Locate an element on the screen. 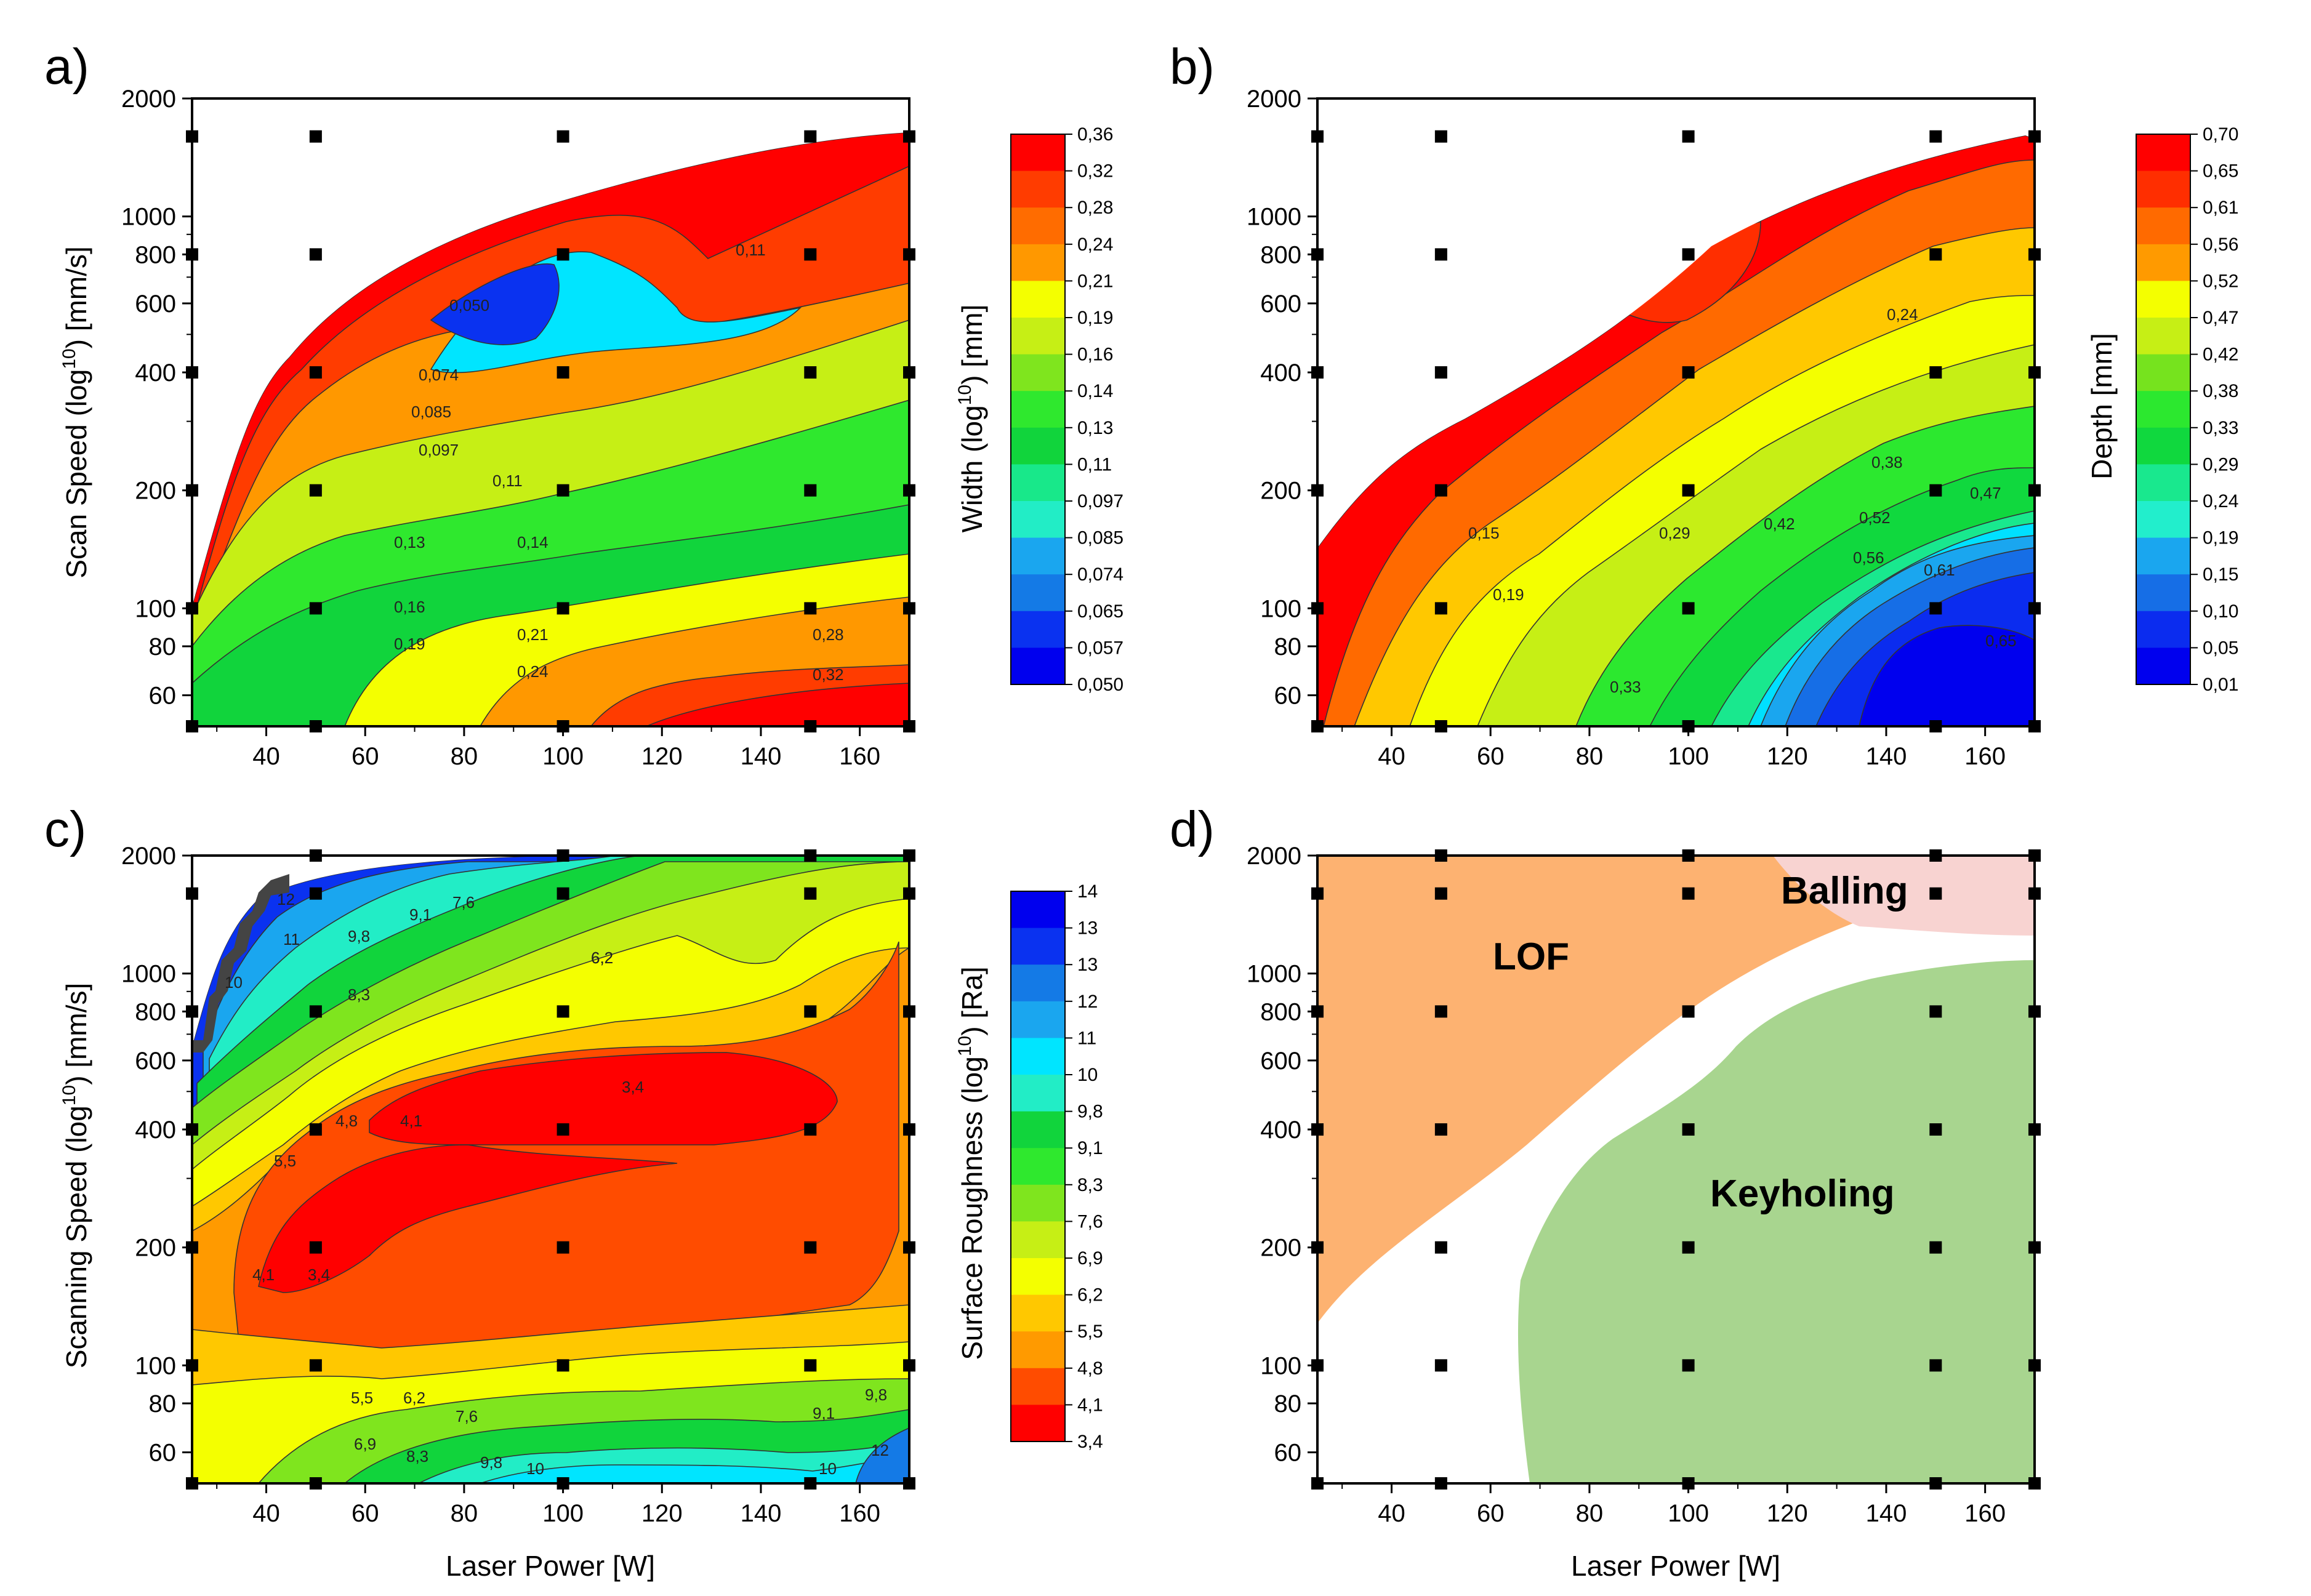 This screenshot has width=2311, height=1596. x-tick-label-a-6: 160 is located at coordinates (859, 756).